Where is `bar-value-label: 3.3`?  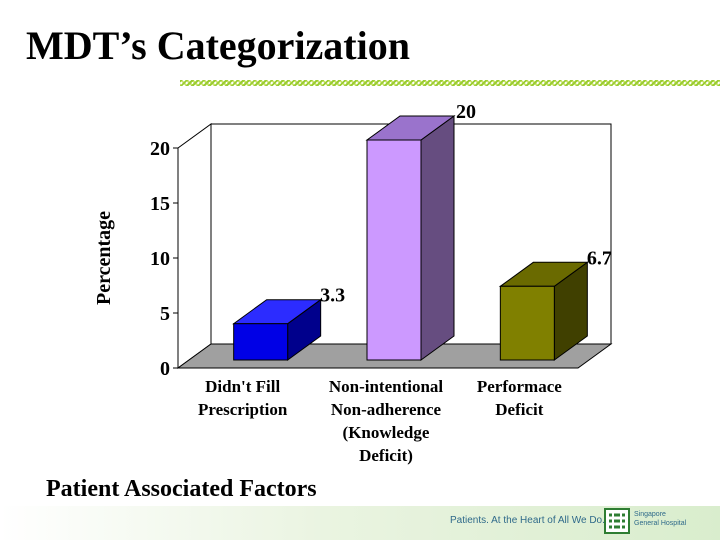
bar-value-label: 3.3 is located at coordinates (332, 296).